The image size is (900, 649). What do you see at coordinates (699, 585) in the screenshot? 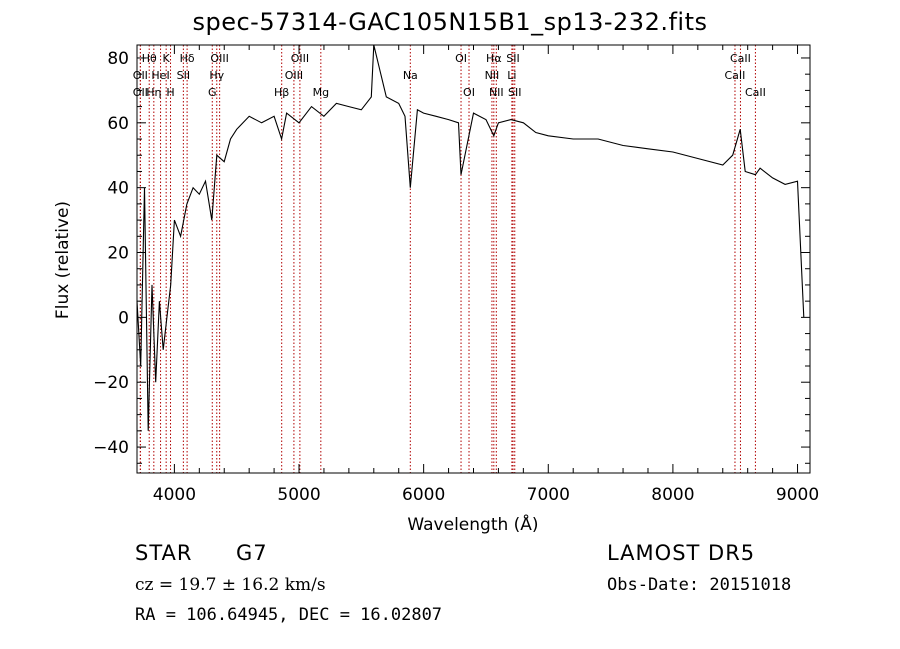
I see `obs-date: Obs-Date: 20151018` at bounding box center [699, 585].